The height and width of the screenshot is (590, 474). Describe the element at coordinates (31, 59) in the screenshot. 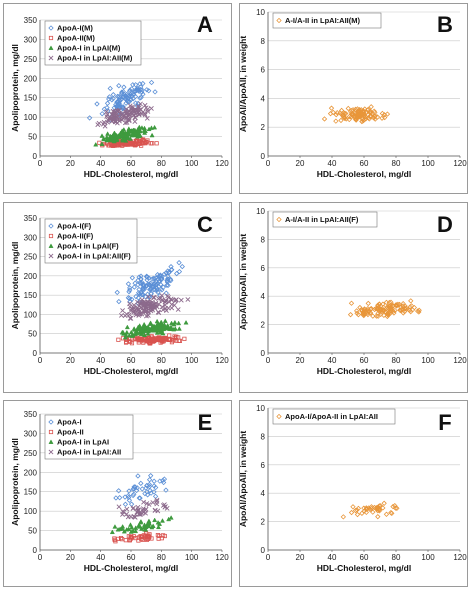

I see `y-tick-label-a: 250` at that location.